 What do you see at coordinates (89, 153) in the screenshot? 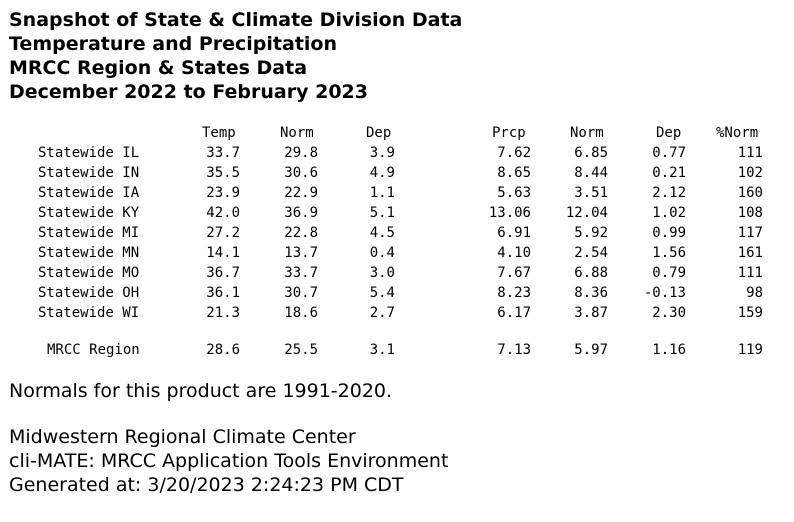
I see `table-row-0-state-name: Statewide IL` at bounding box center [89, 153].